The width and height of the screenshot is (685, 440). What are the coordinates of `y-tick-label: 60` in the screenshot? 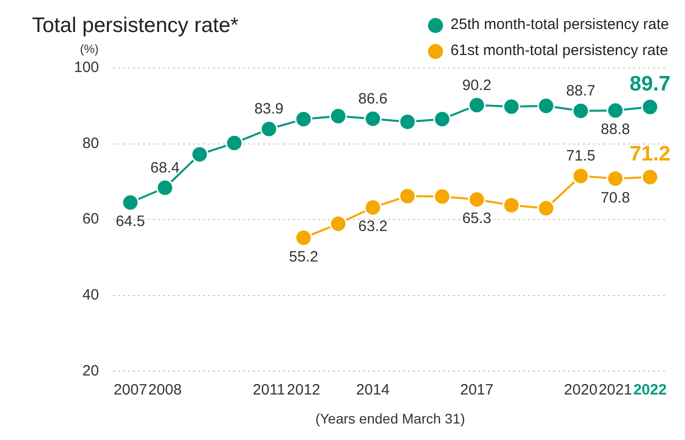 It's located at (91, 219).